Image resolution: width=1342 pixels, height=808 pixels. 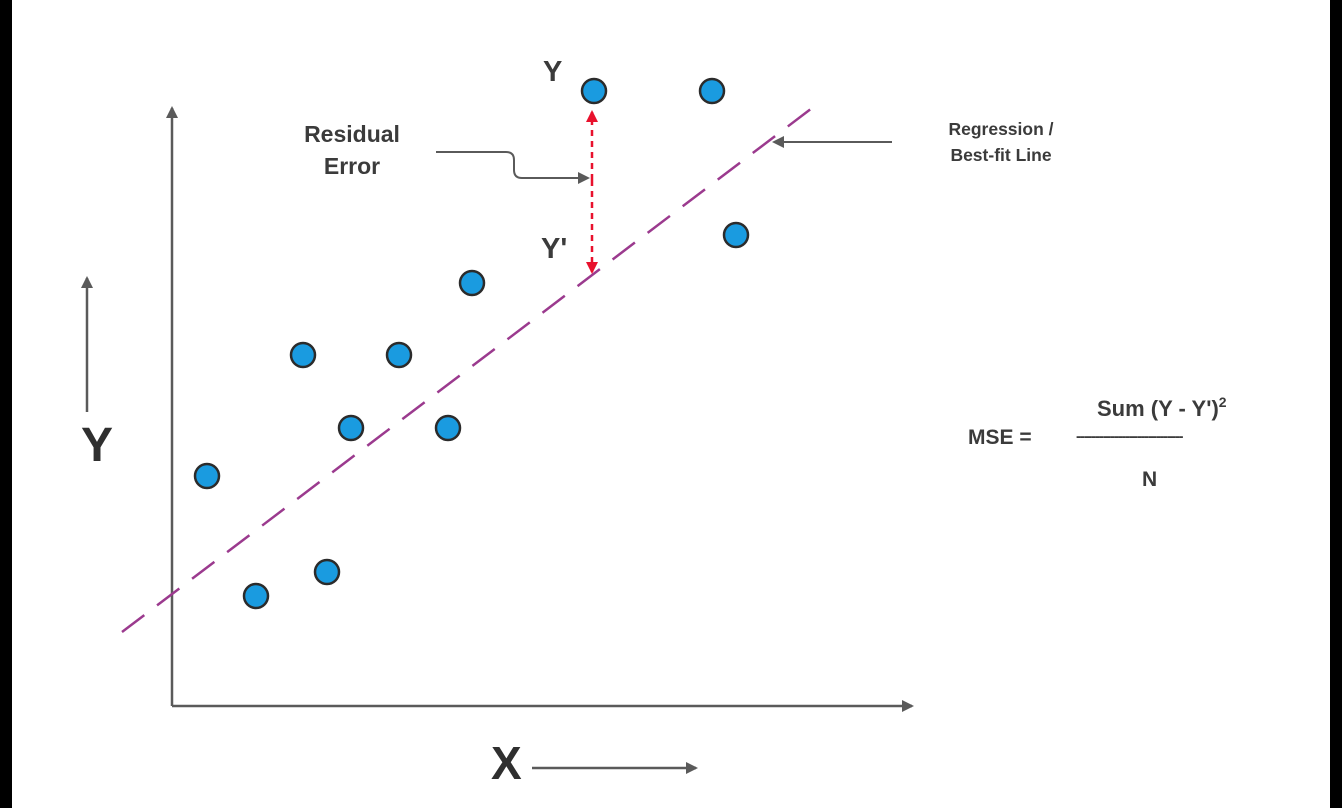 What do you see at coordinates (352, 150) in the screenshot?
I see `residual-error-label: Residual Error` at bounding box center [352, 150].